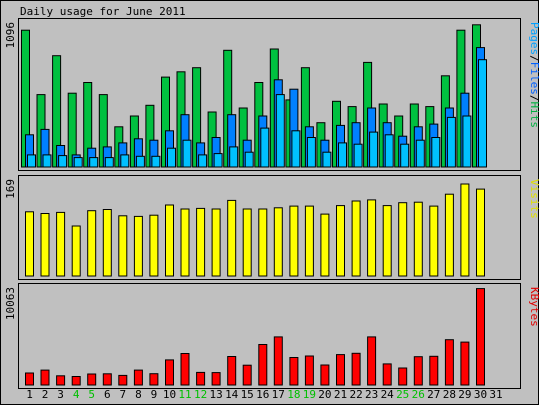  I want to click on x-tick-label-day-6: 6, so click(107, 394).